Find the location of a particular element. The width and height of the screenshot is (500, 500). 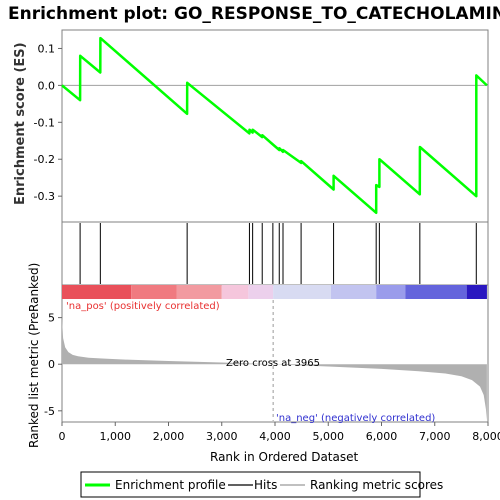

xtick-label: 6,000 is located at coordinates (382, 436).